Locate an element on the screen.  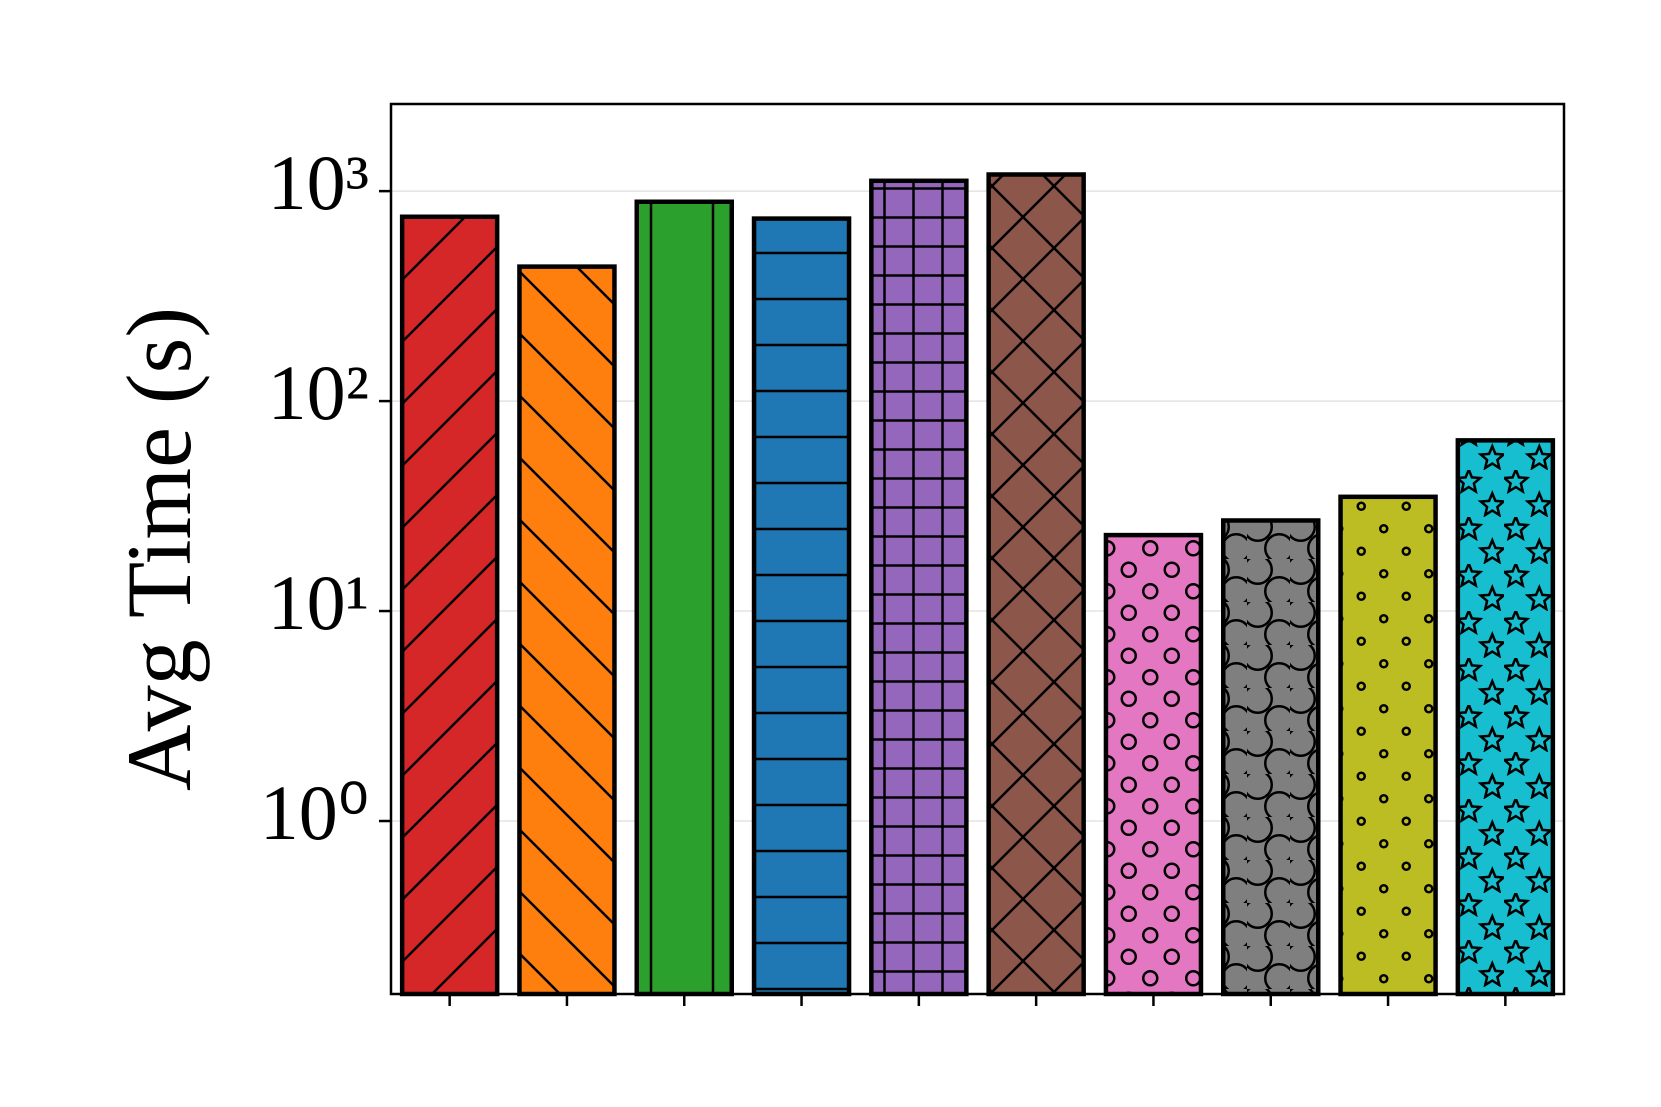
y-tick-label: 10³ is located at coordinates (318, 182).